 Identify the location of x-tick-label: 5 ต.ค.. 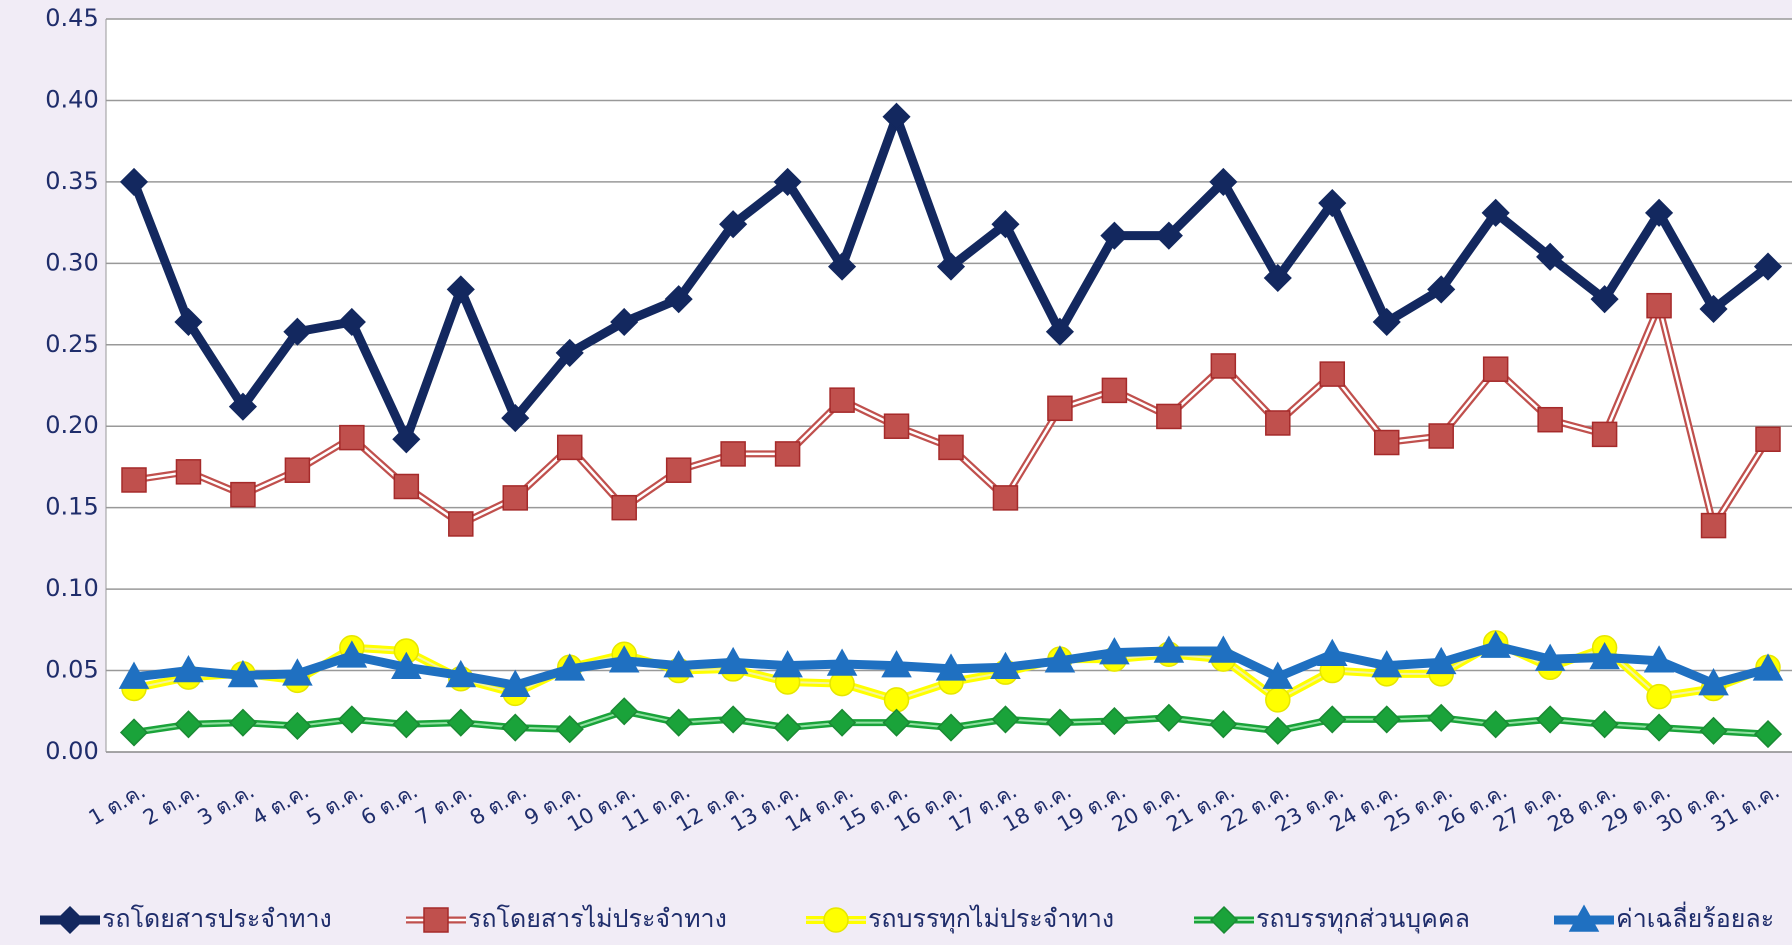
(334, 804).